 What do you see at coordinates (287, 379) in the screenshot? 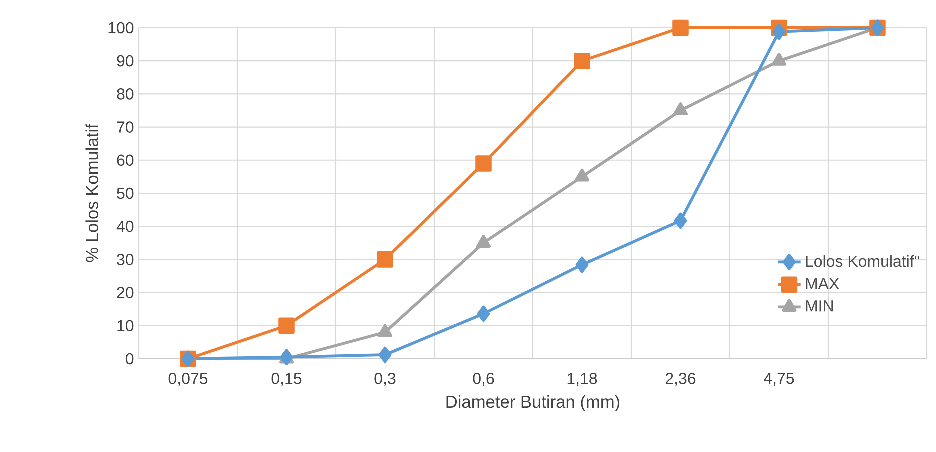
I see `x-tick-label: 0,15` at bounding box center [287, 379].